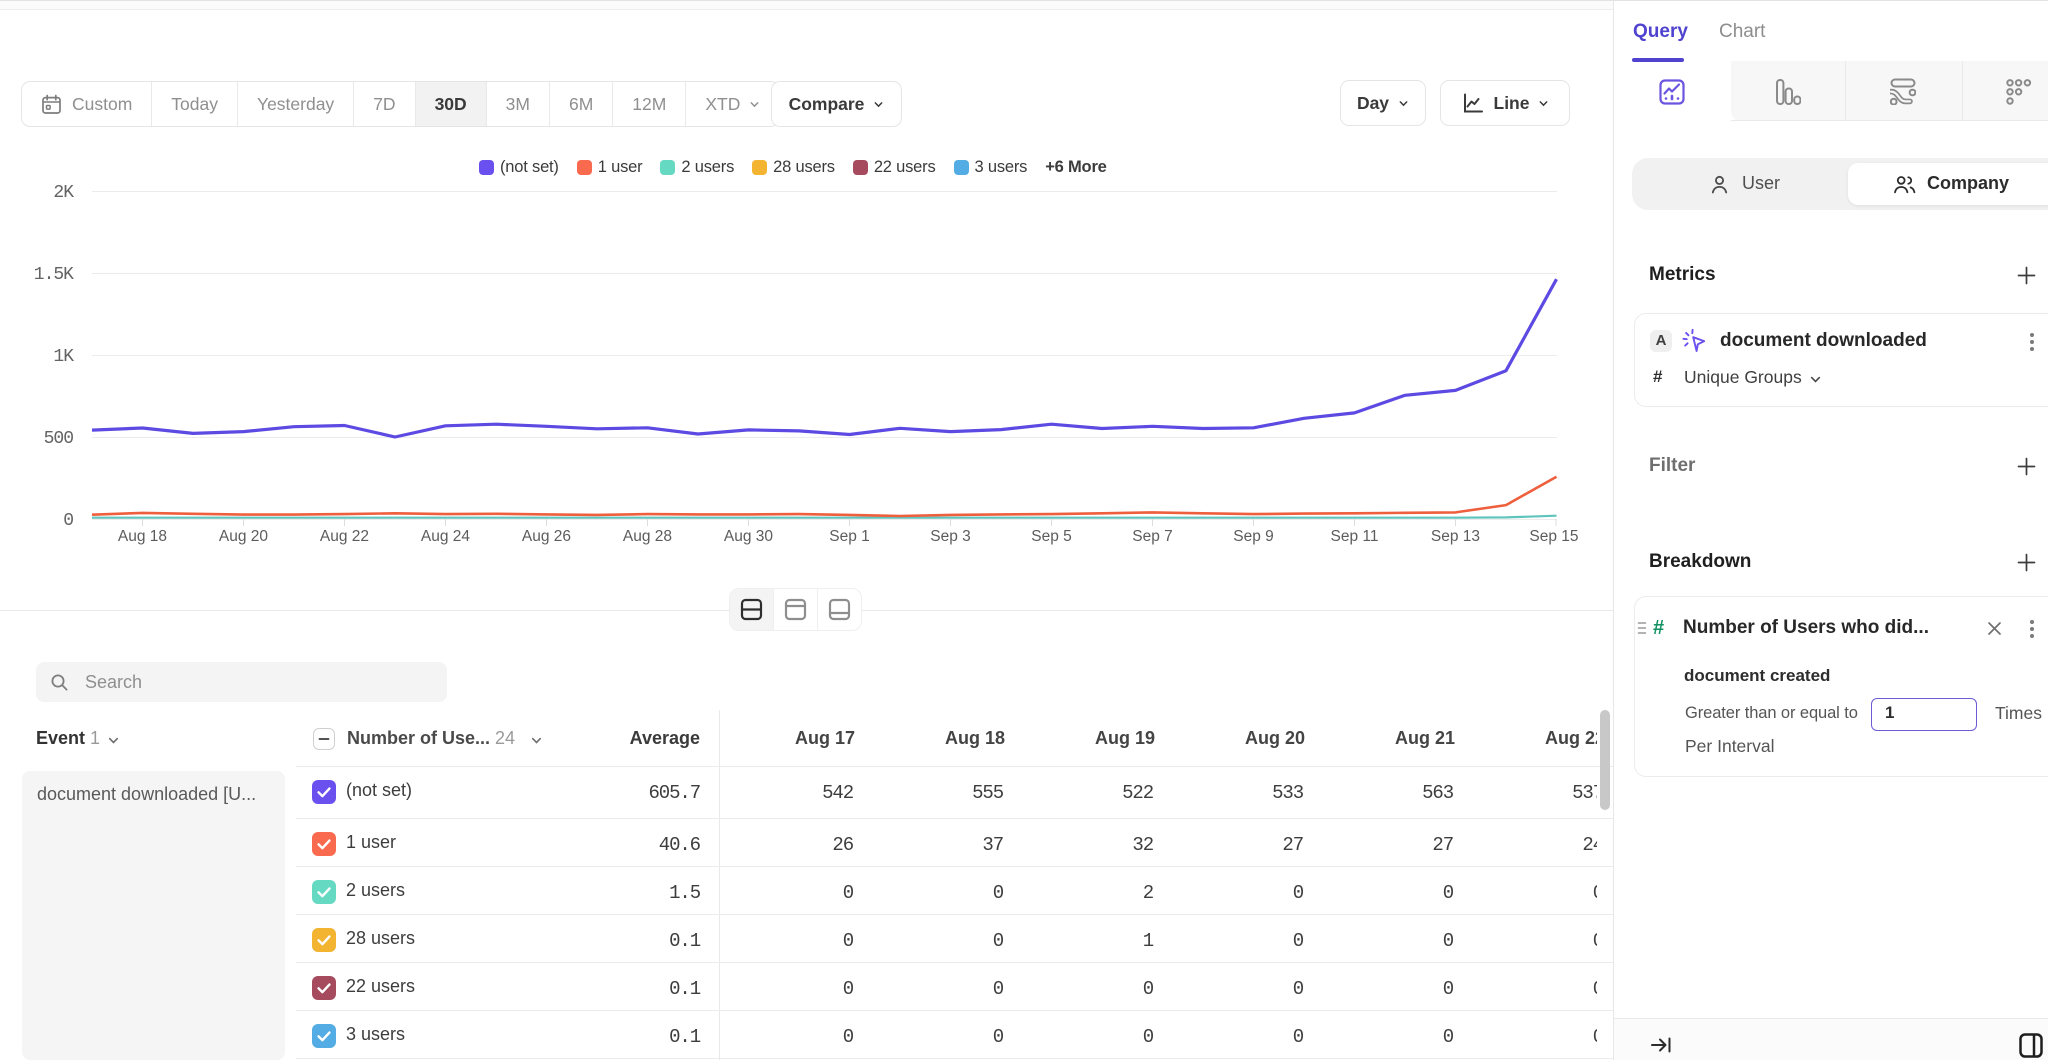  What do you see at coordinates (1553, 536) in the screenshot?
I see `svg-text: Sep 15` at bounding box center [1553, 536].